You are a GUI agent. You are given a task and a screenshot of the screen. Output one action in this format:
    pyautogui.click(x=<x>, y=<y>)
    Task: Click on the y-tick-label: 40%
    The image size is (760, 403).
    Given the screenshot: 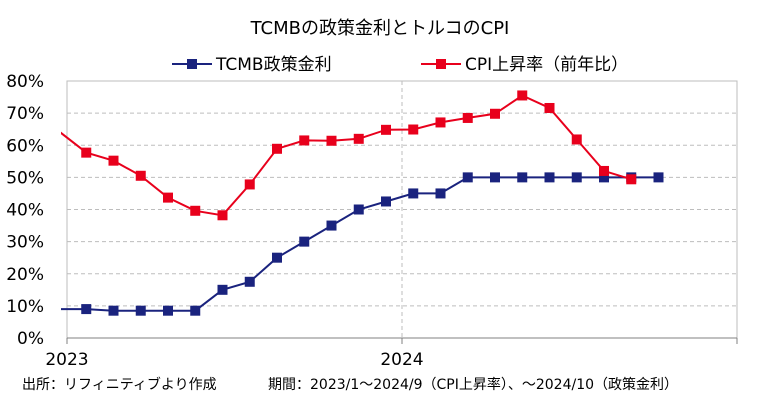 What is the action you would take?
    pyautogui.click(x=25, y=211)
    